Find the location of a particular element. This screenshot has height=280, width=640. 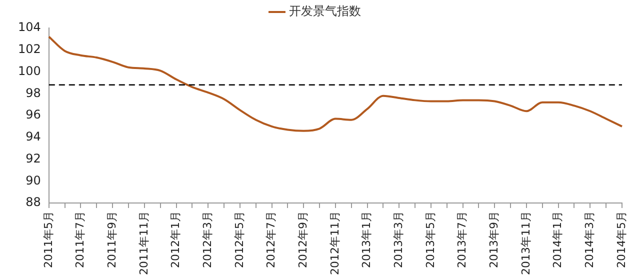

y-tick-label: 90 is located at coordinates (33, 180).